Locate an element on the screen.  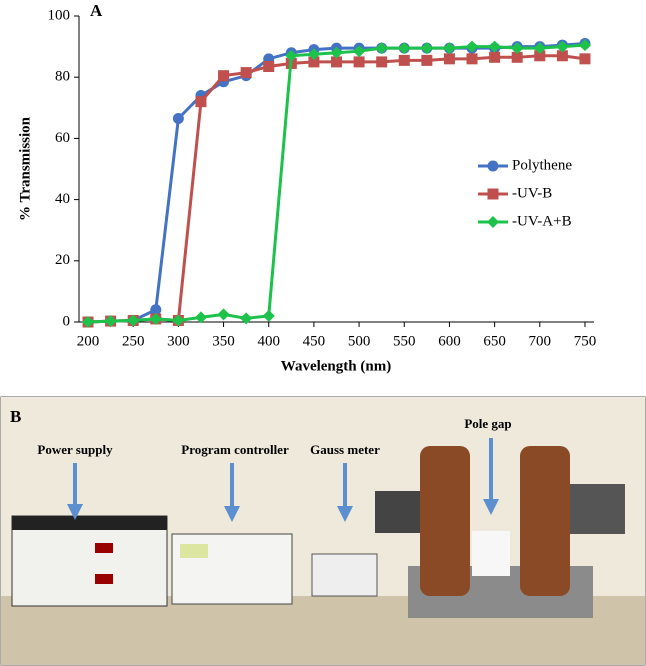
x-tick-label: 550 is located at coordinates (404, 341).